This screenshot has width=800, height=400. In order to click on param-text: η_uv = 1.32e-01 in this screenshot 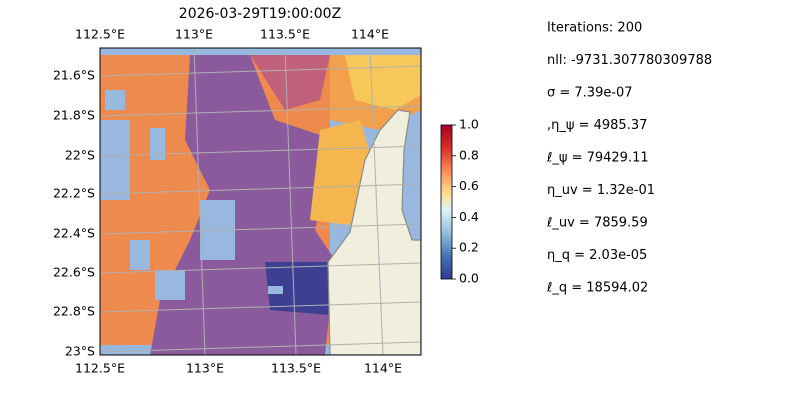, I will do `click(601, 190)`.